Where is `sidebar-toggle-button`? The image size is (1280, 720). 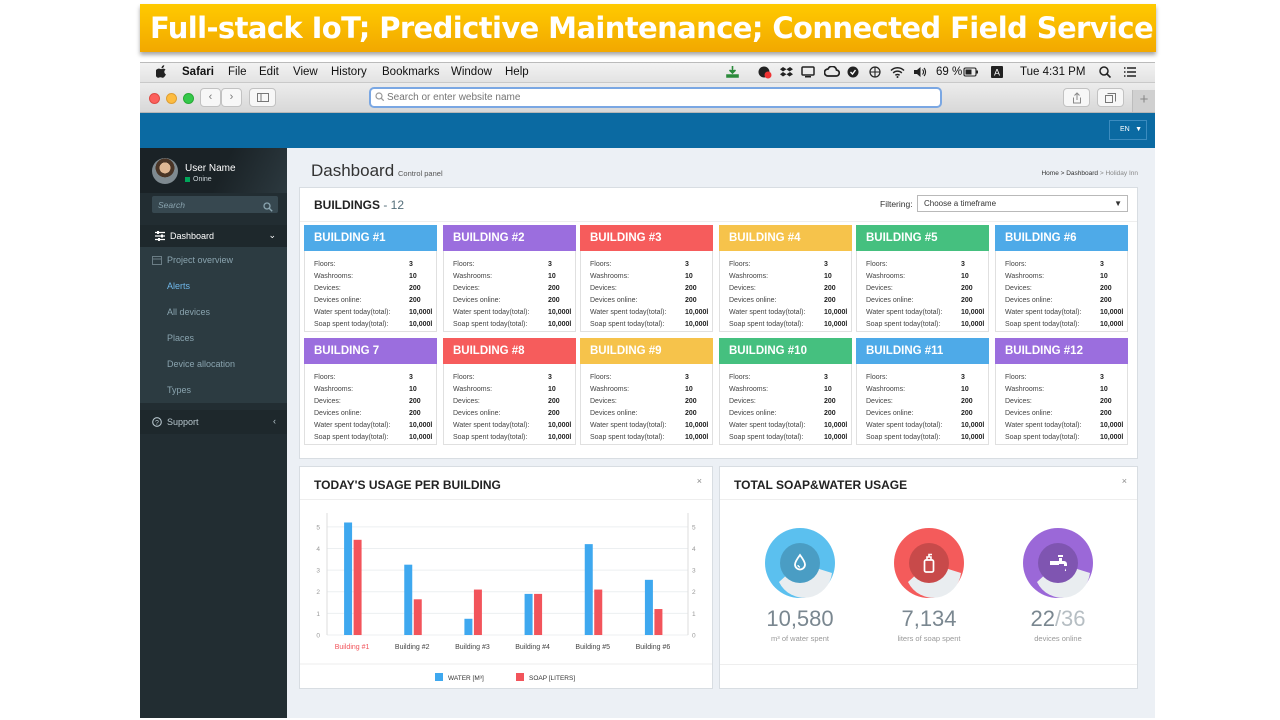 sidebar-toggle-button is located at coordinates (262, 97).